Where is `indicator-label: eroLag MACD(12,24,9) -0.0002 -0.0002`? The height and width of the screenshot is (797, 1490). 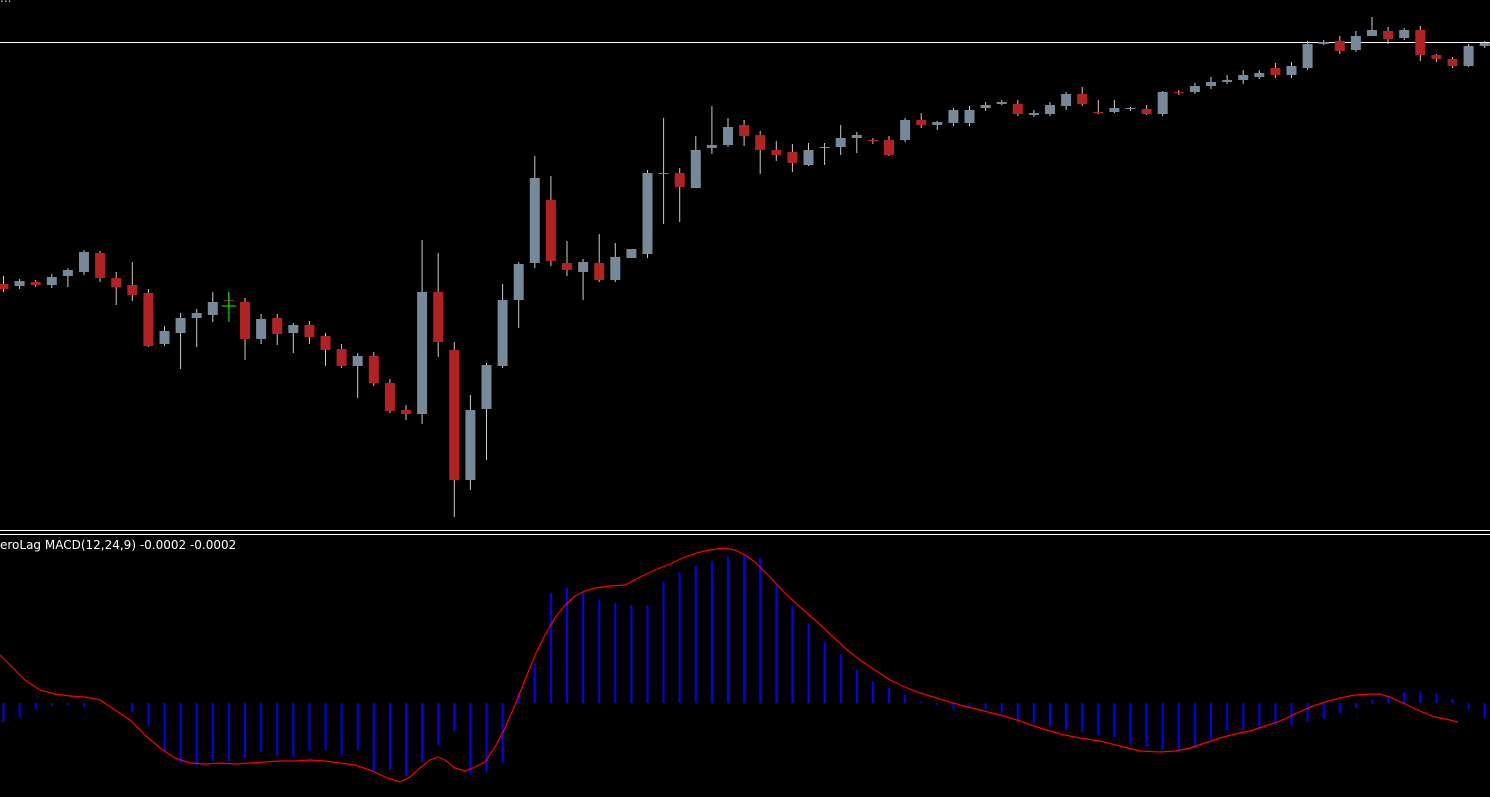 indicator-label: eroLag MACD(12,24,9) -0.0002 -0.0002 is located at coordinates (118, 545).